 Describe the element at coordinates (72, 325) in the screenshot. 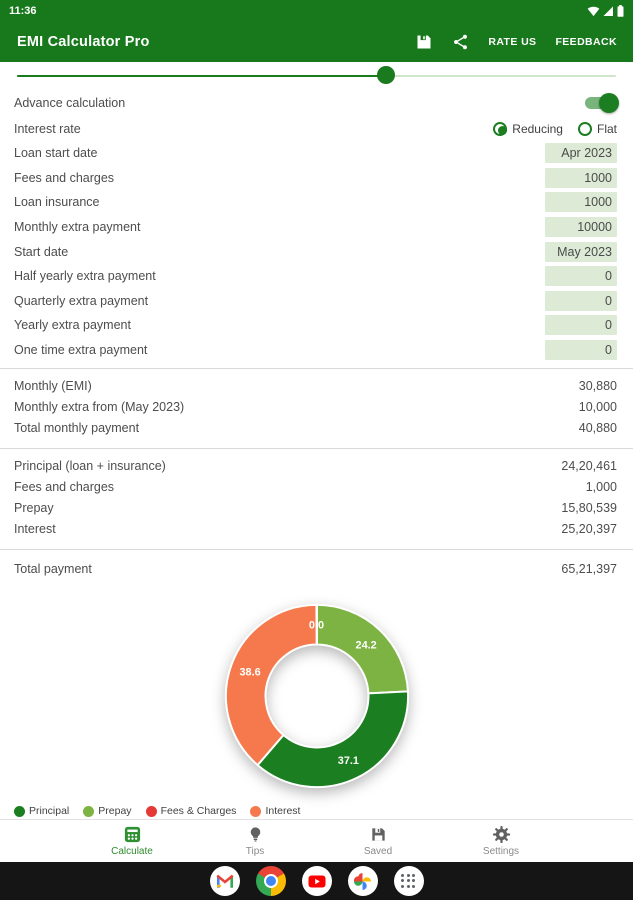

I see `field-label: Yearly extra payment` at that location.